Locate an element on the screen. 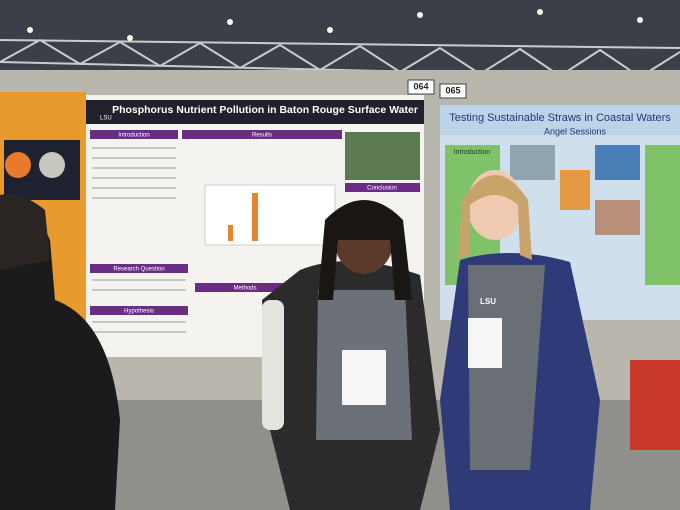 The height and width of the screenshot is (510, 680). bar-chart-image is located at coordinates (270, 215).